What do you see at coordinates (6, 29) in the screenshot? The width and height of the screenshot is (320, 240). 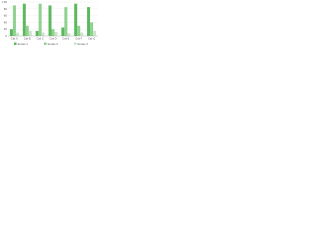 I see `y-tick-label: 20` at bounding box center [6, 29].